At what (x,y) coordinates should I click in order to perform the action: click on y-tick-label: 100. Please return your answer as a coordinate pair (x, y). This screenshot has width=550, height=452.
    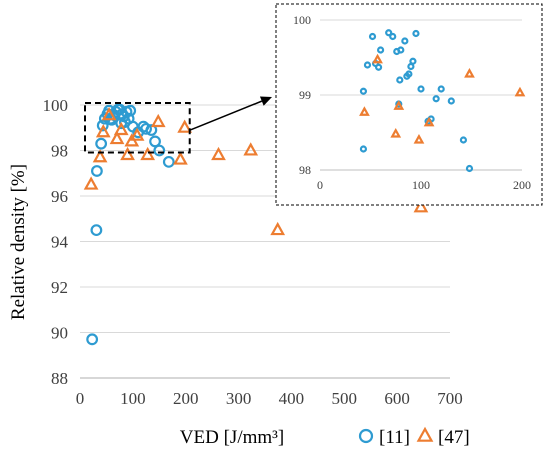
    Looking at the image, I should click on (56, 105).